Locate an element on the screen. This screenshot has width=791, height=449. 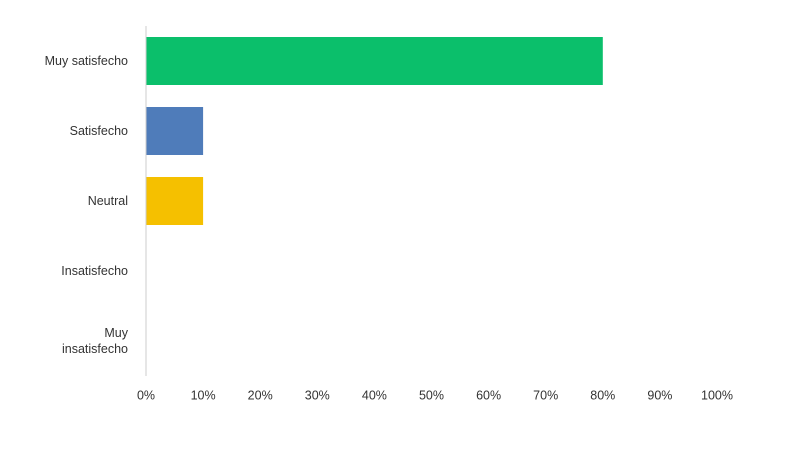
x-tick-label: 40% is located at coordinates (374, 395).